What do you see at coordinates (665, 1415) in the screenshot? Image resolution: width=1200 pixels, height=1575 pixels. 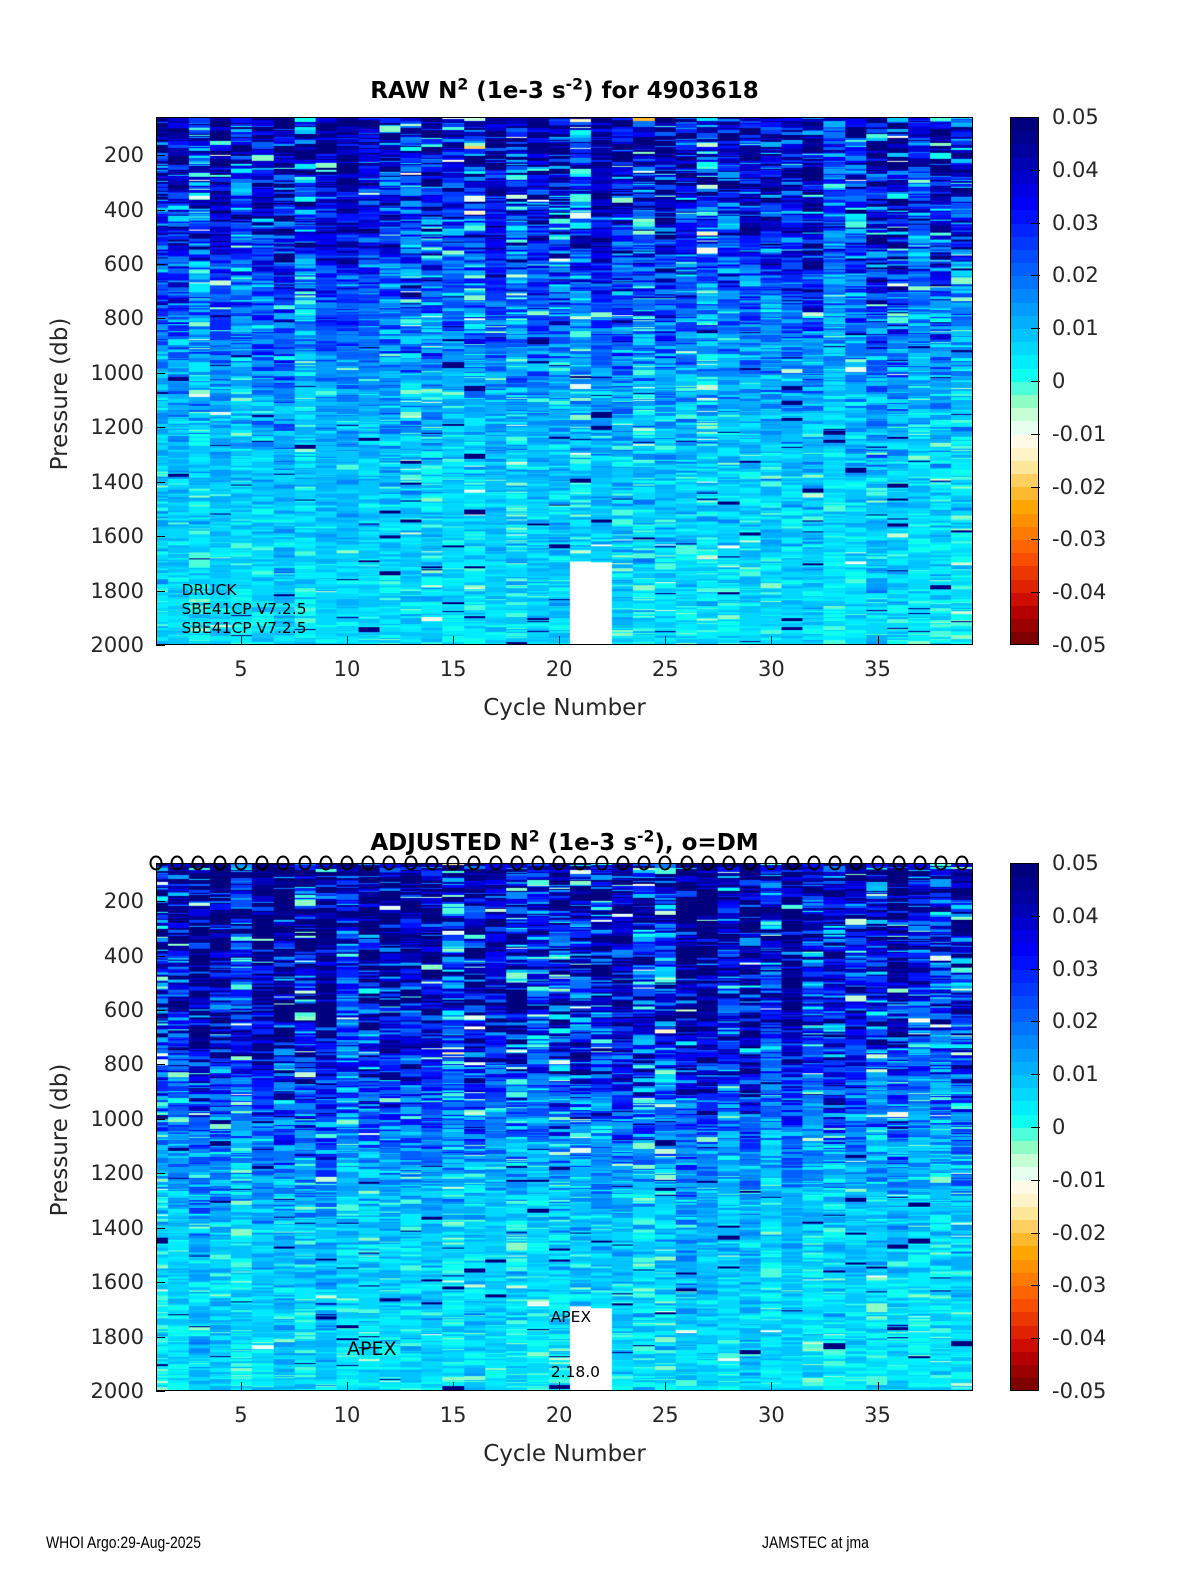 I see `x-tick-label: 25` at bounding box center [665, 1415].